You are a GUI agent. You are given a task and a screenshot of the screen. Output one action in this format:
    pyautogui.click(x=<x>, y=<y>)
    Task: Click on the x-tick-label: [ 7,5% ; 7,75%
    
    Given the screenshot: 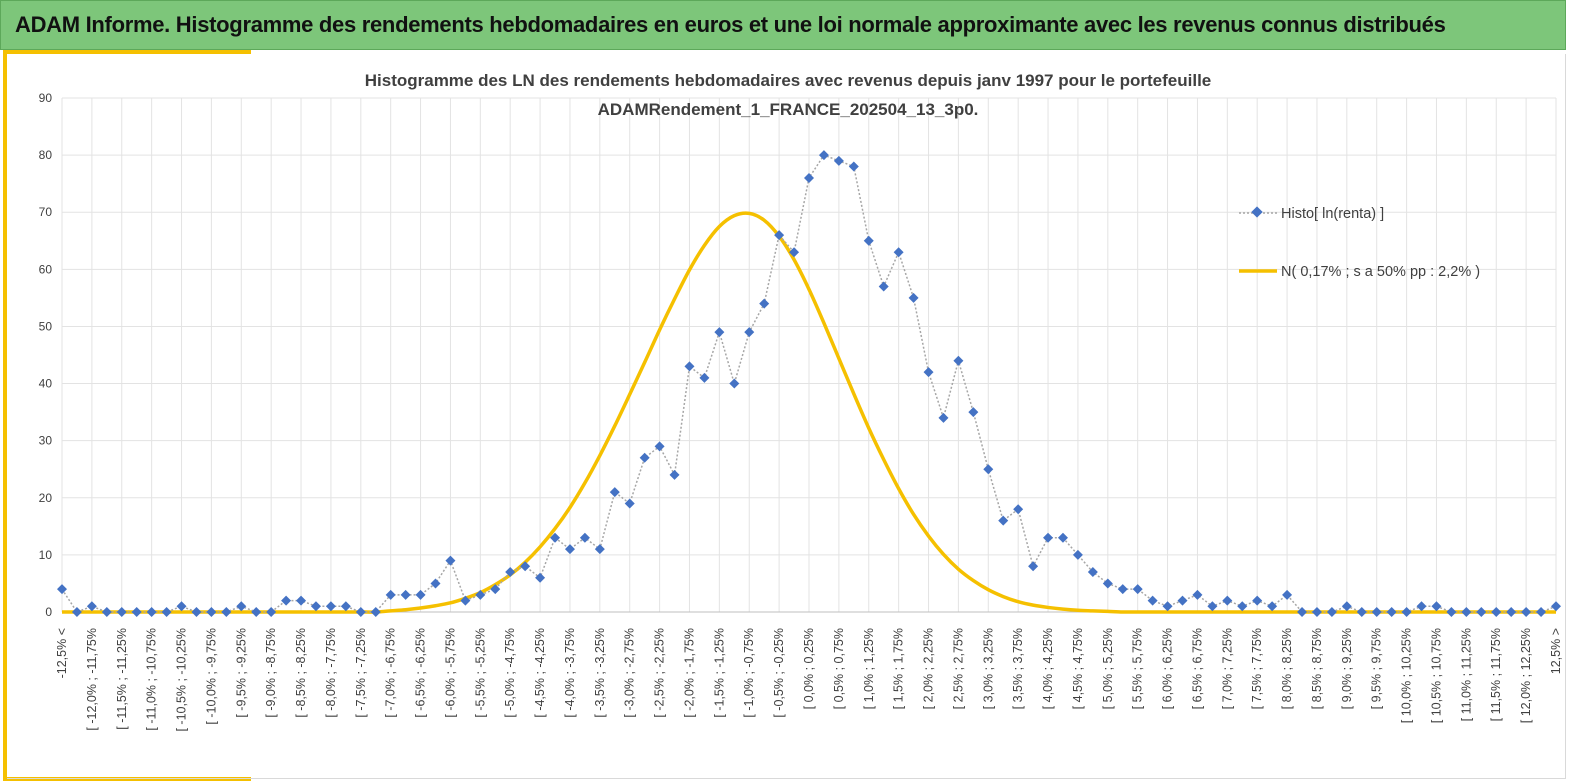 What is the action you would take?
    pyautogui.click(x=1257, y=668)
    